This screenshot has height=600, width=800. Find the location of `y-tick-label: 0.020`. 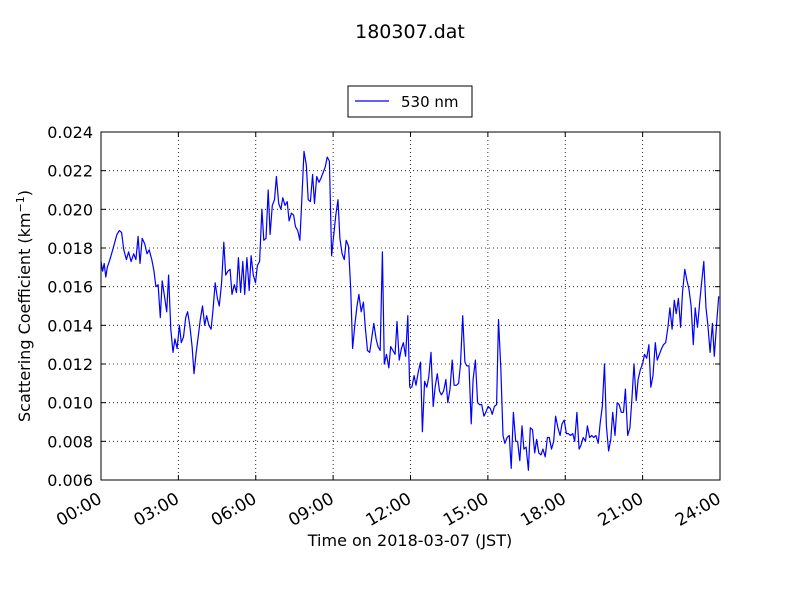

y-tick-label: 0.020 is located at coordinates (70, 209).